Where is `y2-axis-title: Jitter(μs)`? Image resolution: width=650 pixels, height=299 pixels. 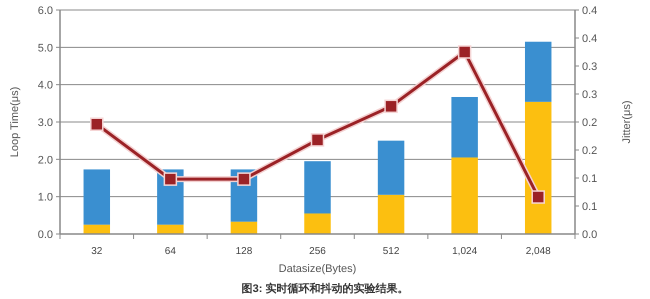 y2-axis-title: Jitter(μs) is located at coordinates (627, 122).